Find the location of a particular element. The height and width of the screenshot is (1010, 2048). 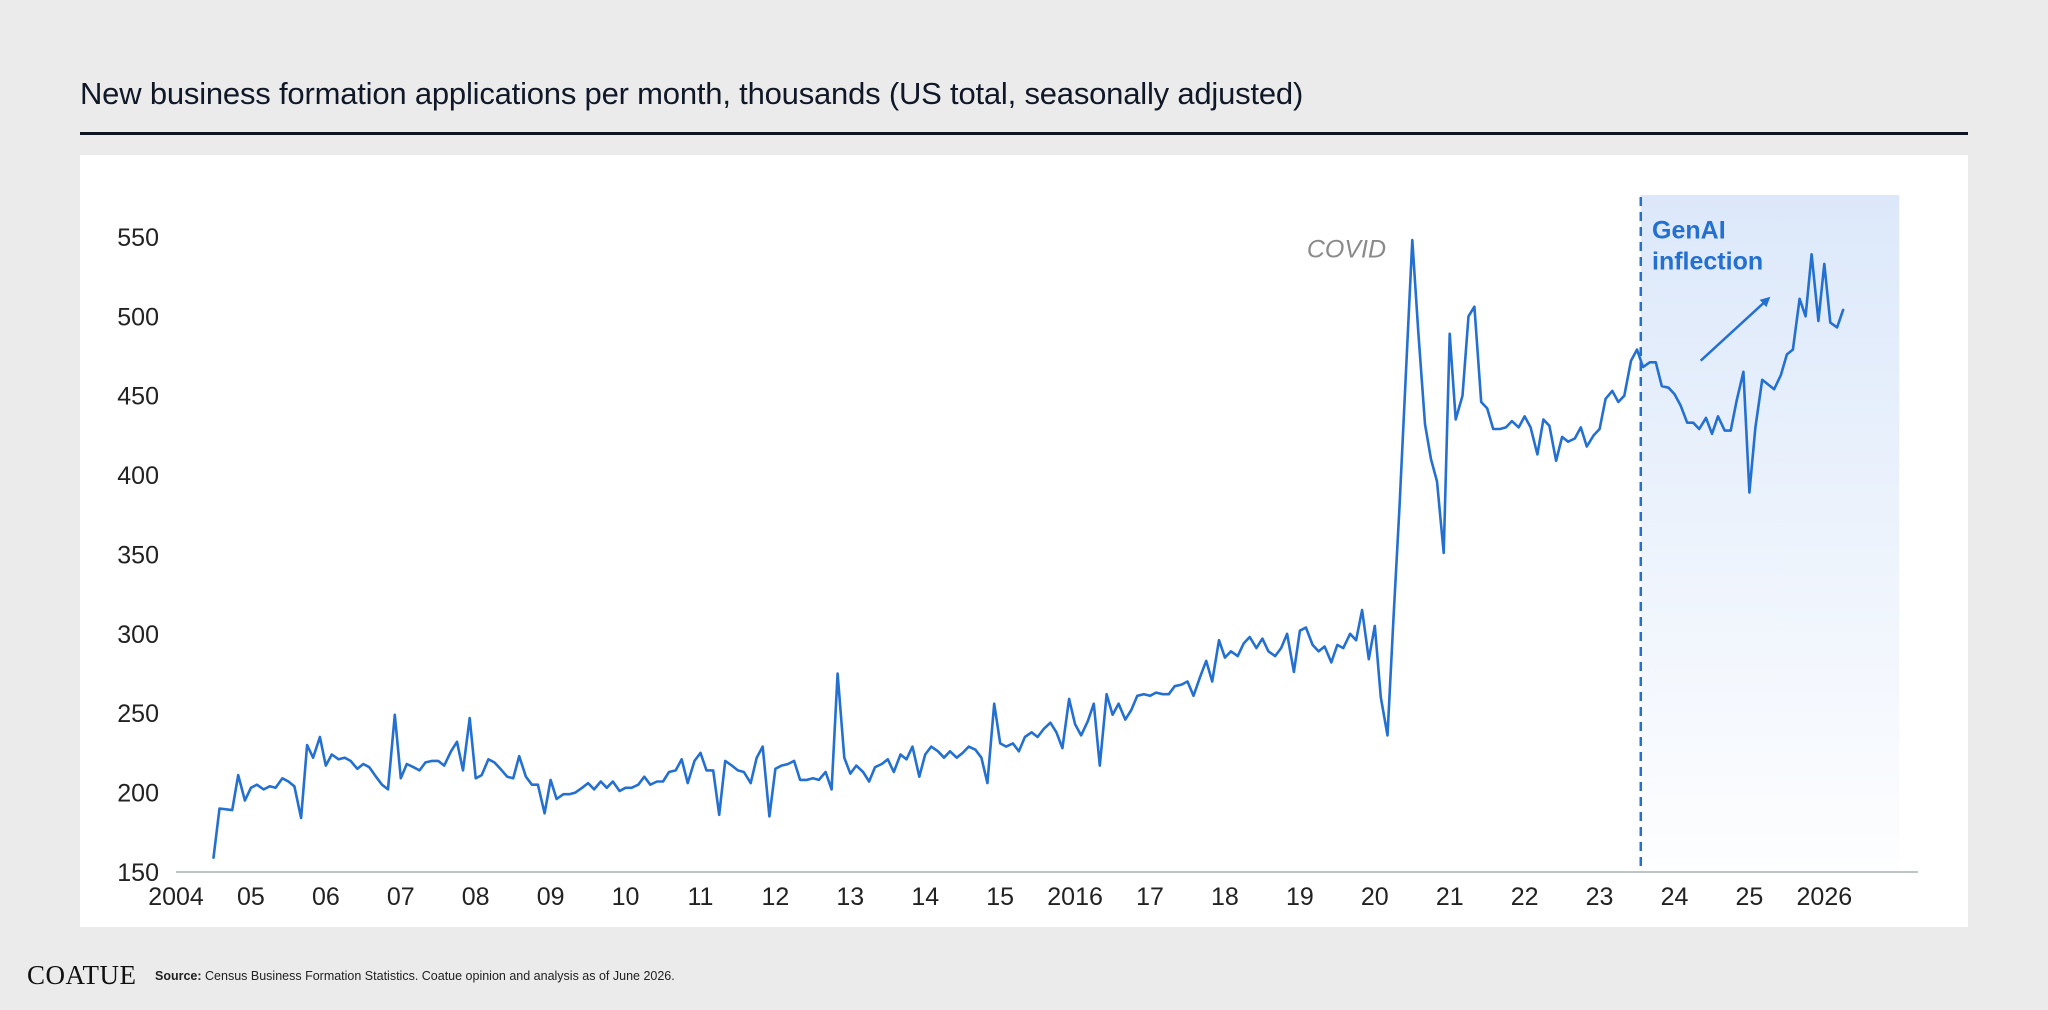

x-tick-label: 17 is located at coordinates (1150, 897).